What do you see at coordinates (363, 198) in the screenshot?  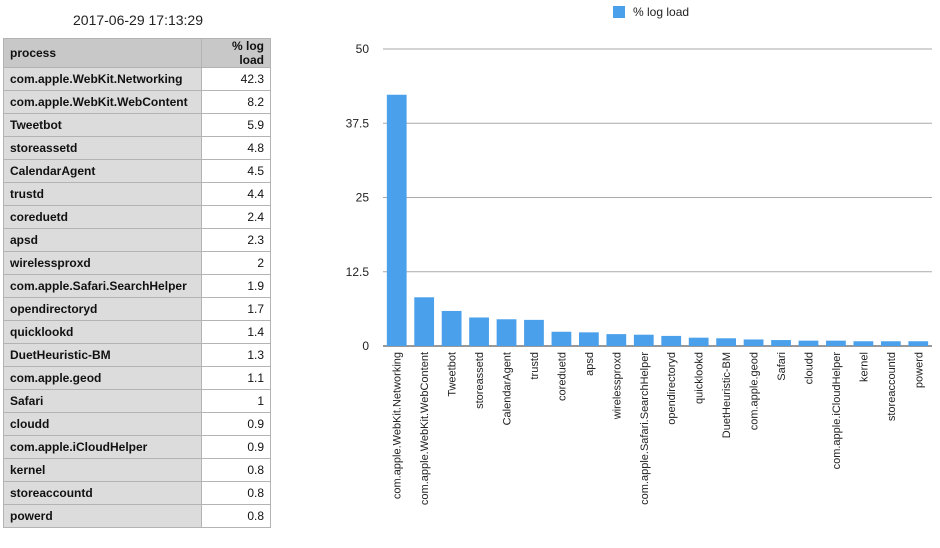 I see `y-tick-label: 25` at bounding box center [363, 198].